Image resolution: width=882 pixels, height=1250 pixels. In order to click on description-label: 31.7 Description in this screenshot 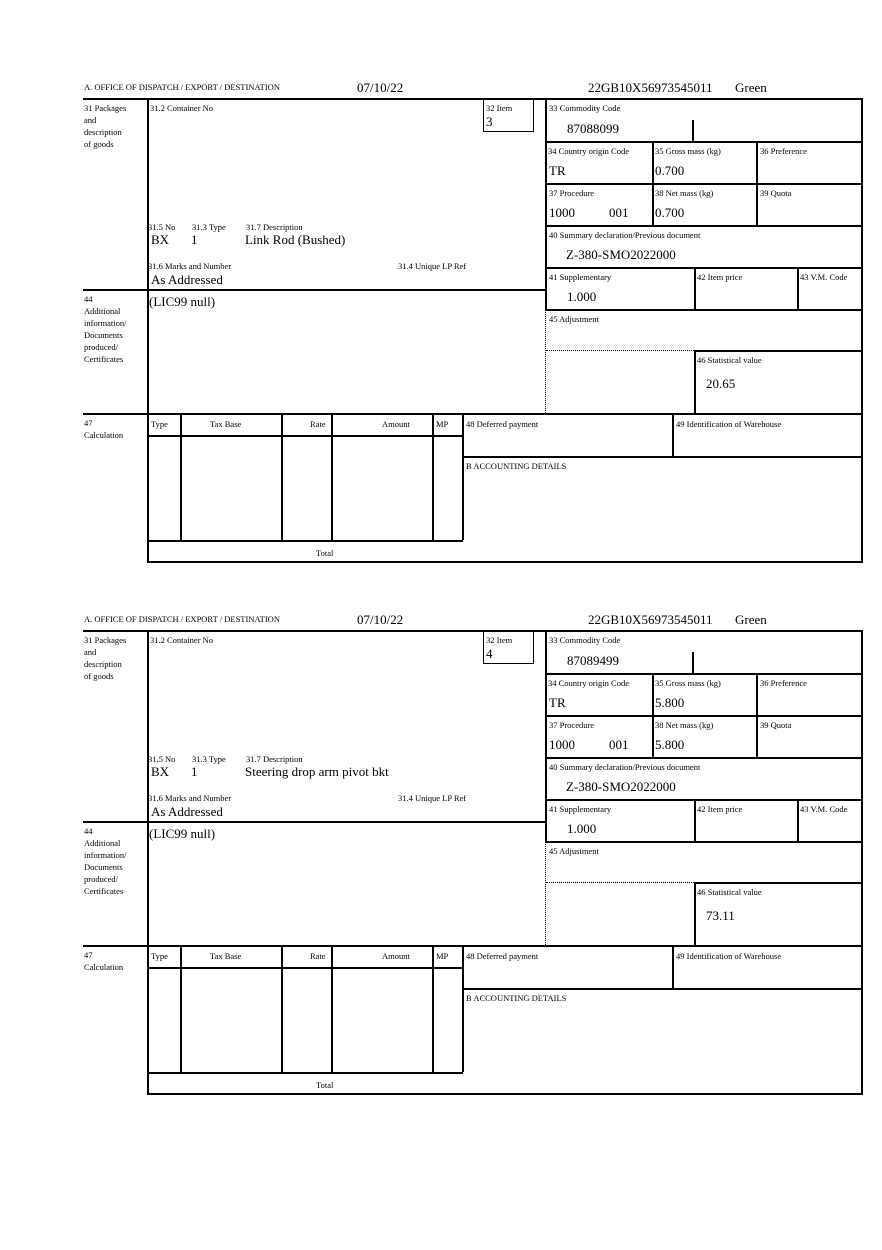, I will do `click(274, 759)`.